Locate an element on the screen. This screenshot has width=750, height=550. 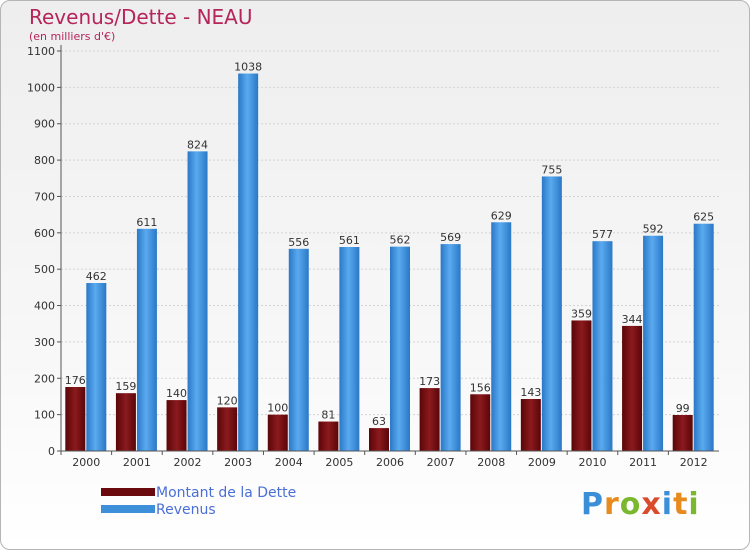
data-label-dette: 173 is located at coordinates (429, 381).